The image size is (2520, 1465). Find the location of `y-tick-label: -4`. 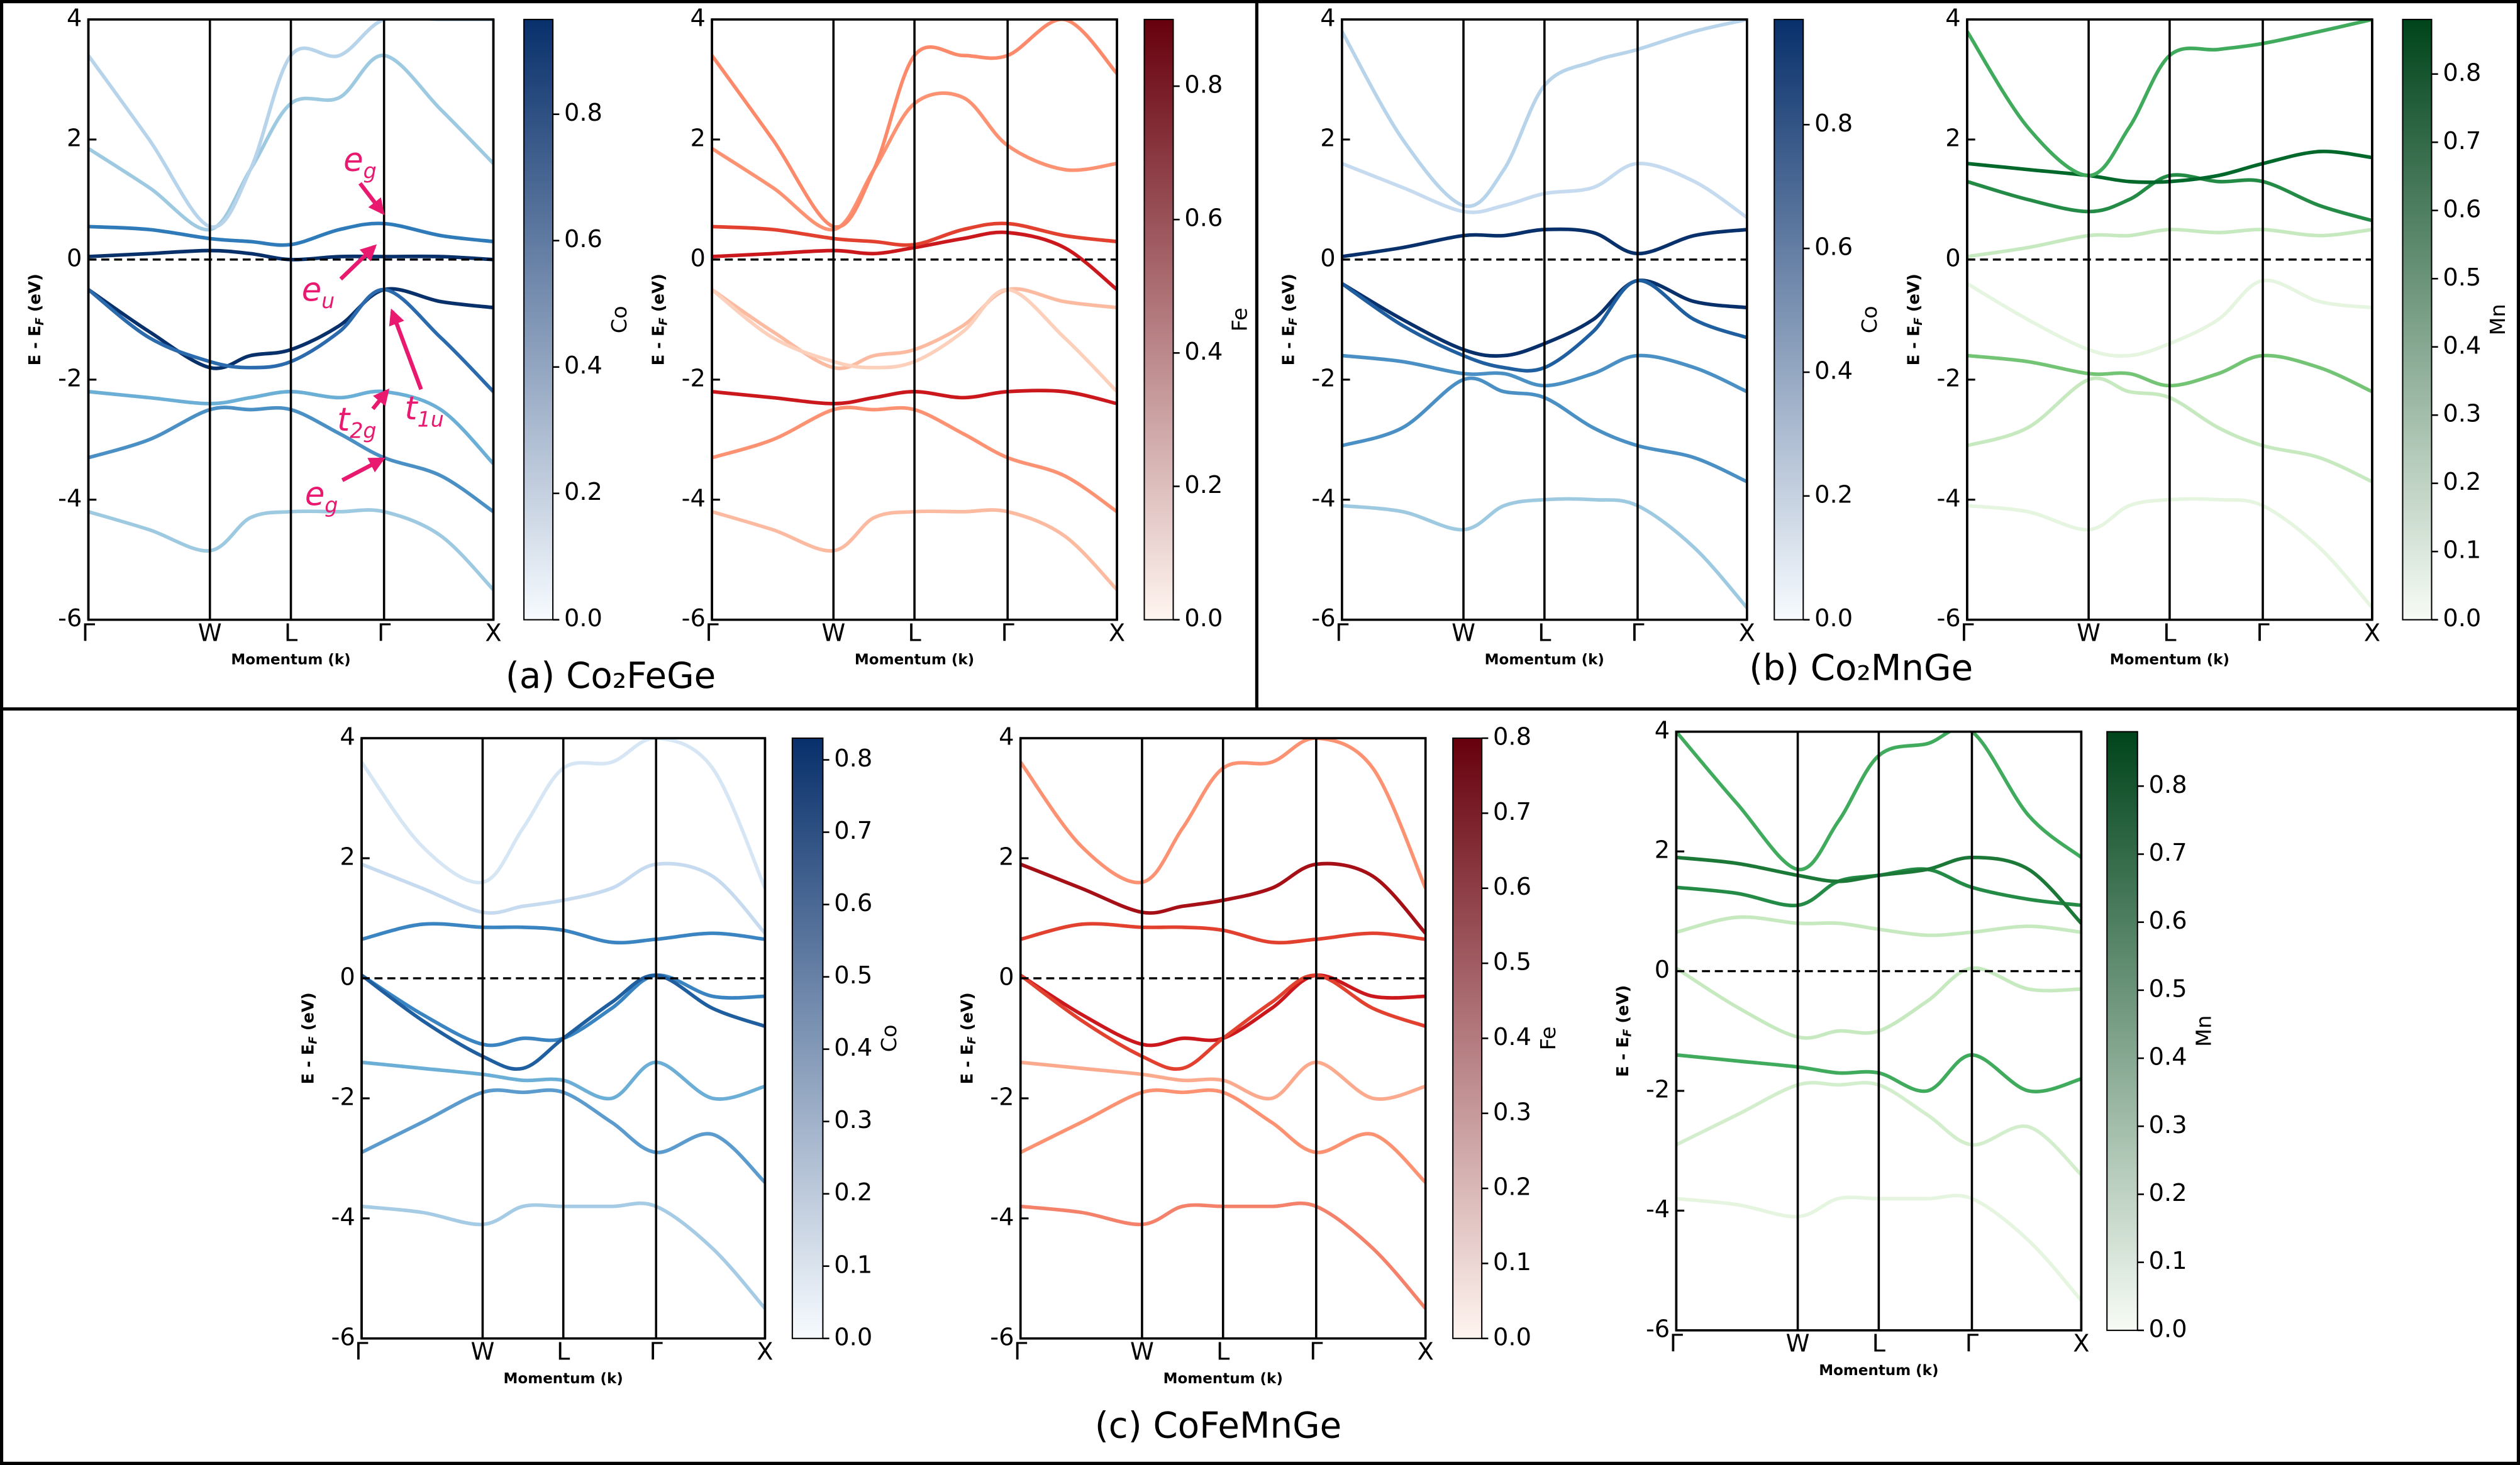

y-tick-label: -4 is located at coordinates (1323, 498).